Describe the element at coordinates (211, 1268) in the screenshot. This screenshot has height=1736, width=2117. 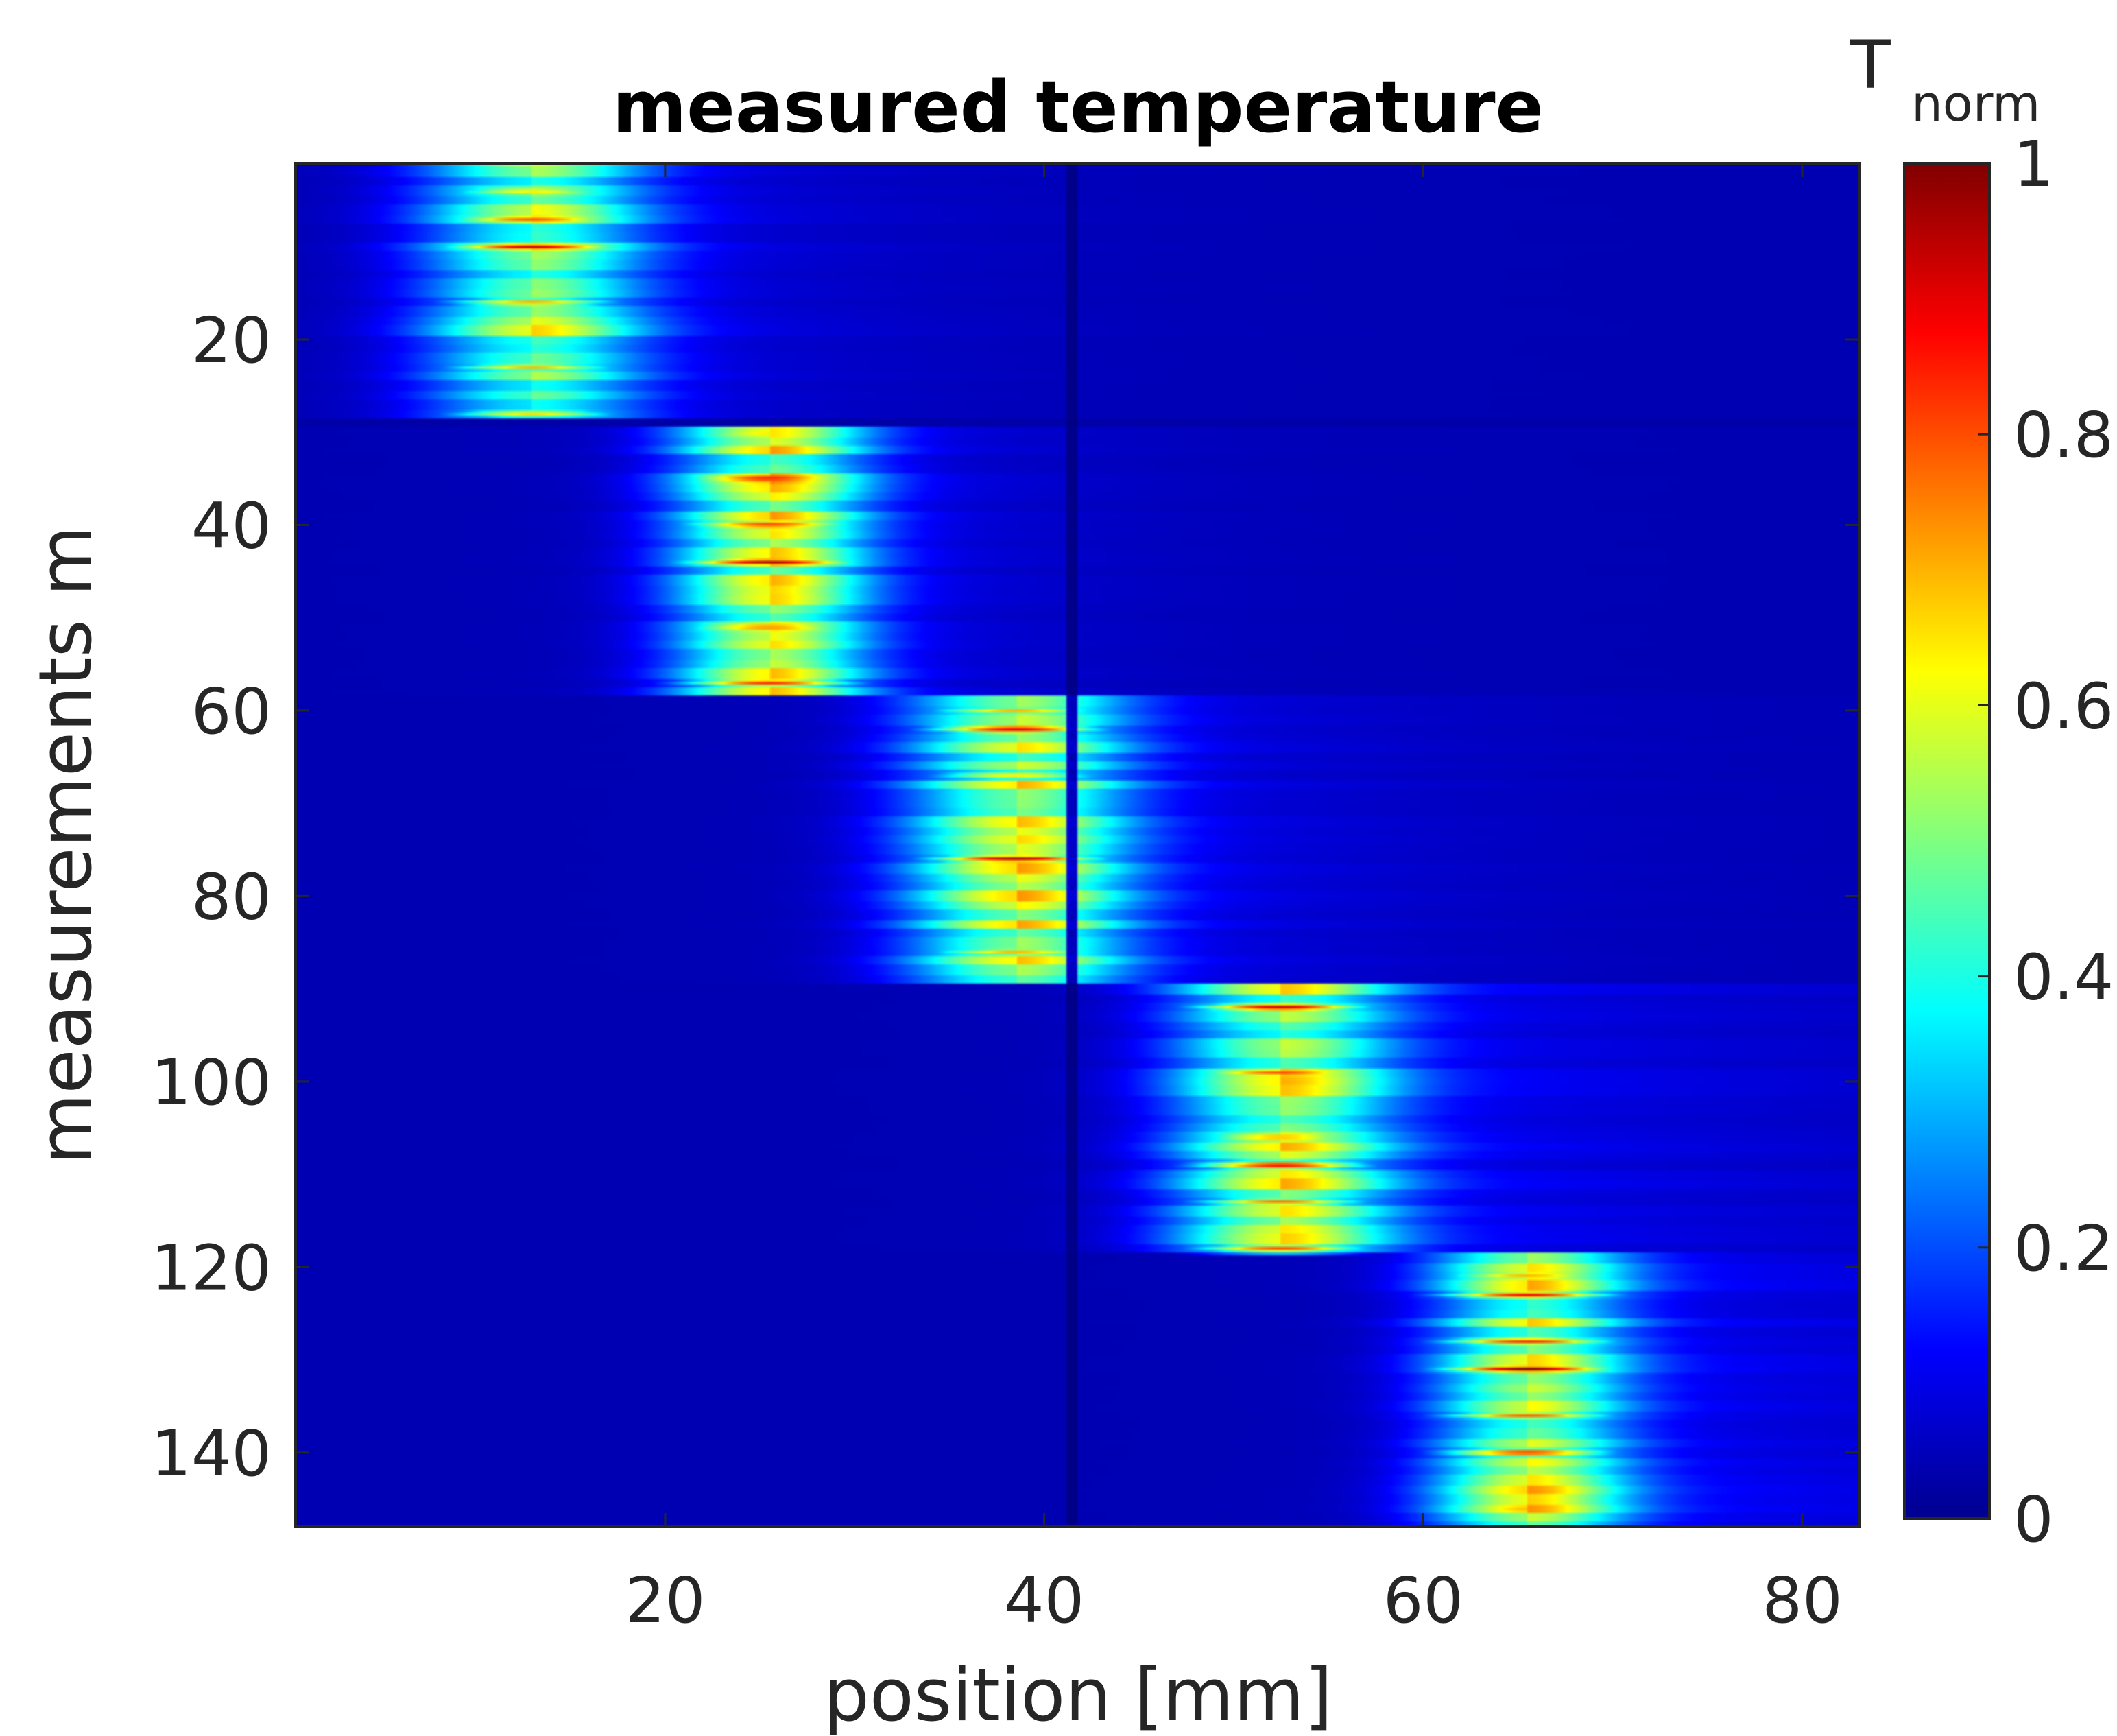
I see `y-tick-label: 120` at that location.